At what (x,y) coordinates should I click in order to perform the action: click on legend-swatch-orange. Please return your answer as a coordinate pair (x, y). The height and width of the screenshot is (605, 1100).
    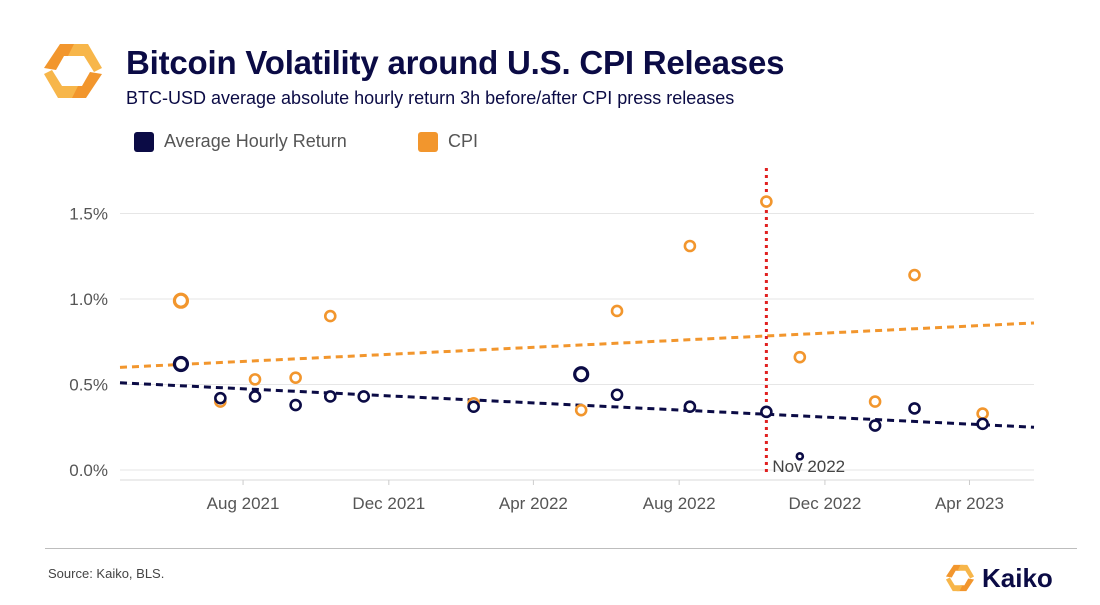
    Looking at the image, I should click on (428, 141).